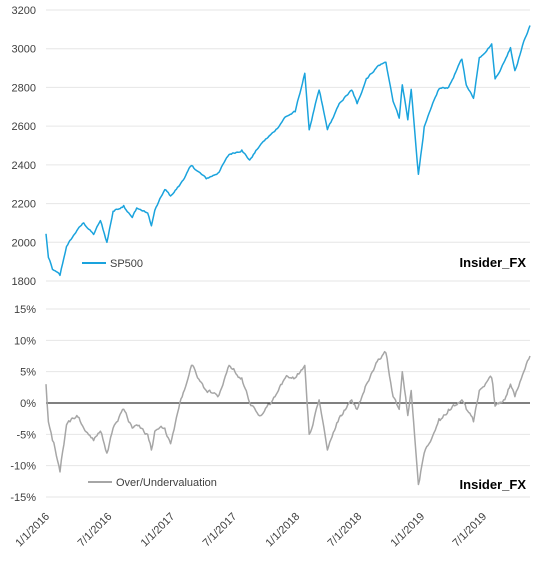 This screenshot has height=567, width=537. I want to click on x-tick-label: 7/1/2018, so click(345, 530).